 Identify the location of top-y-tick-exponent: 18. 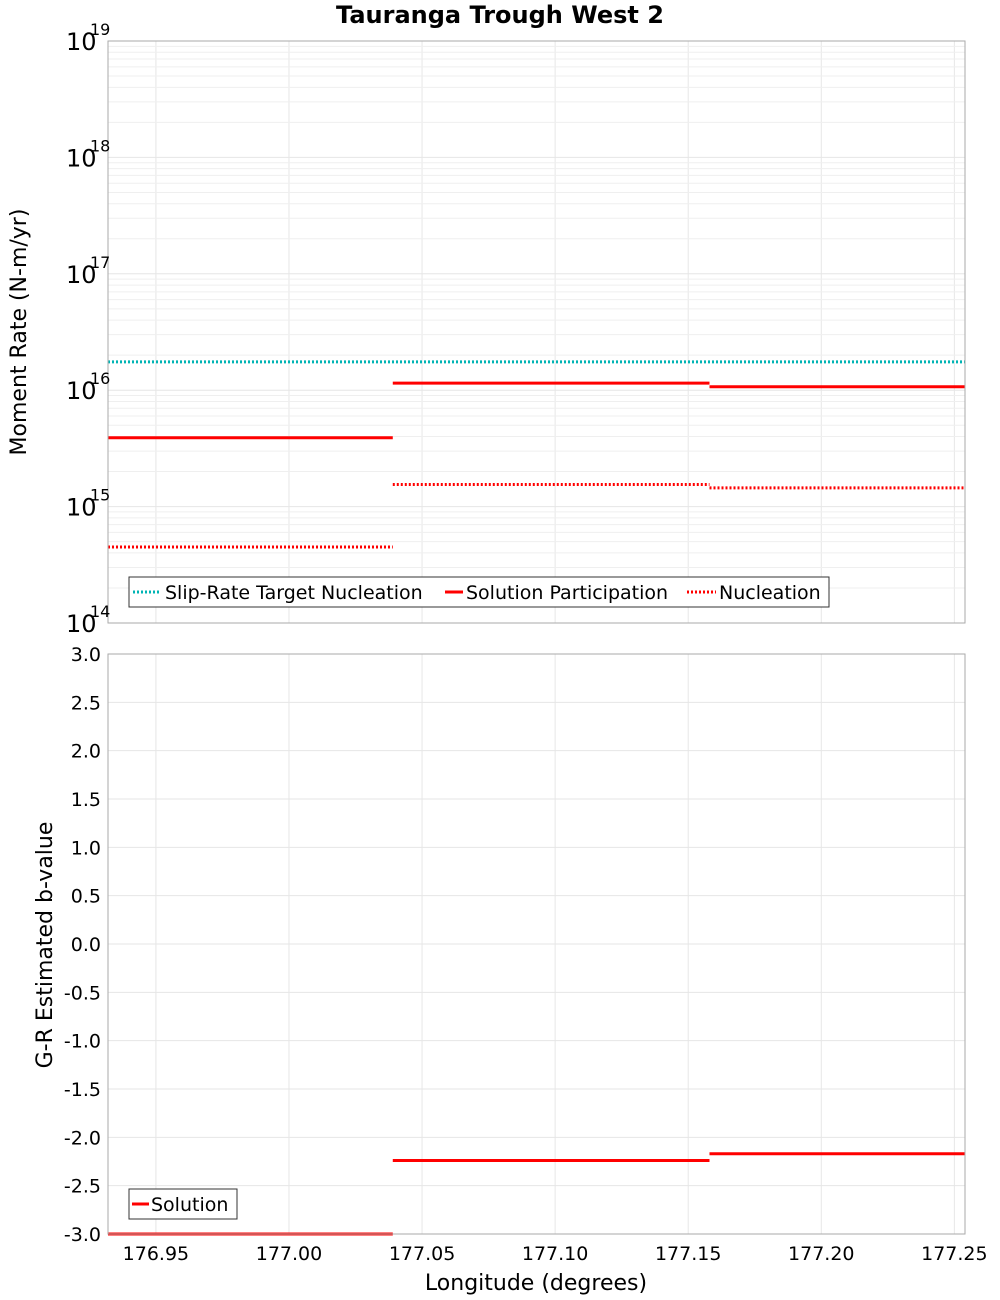
(100, 145).